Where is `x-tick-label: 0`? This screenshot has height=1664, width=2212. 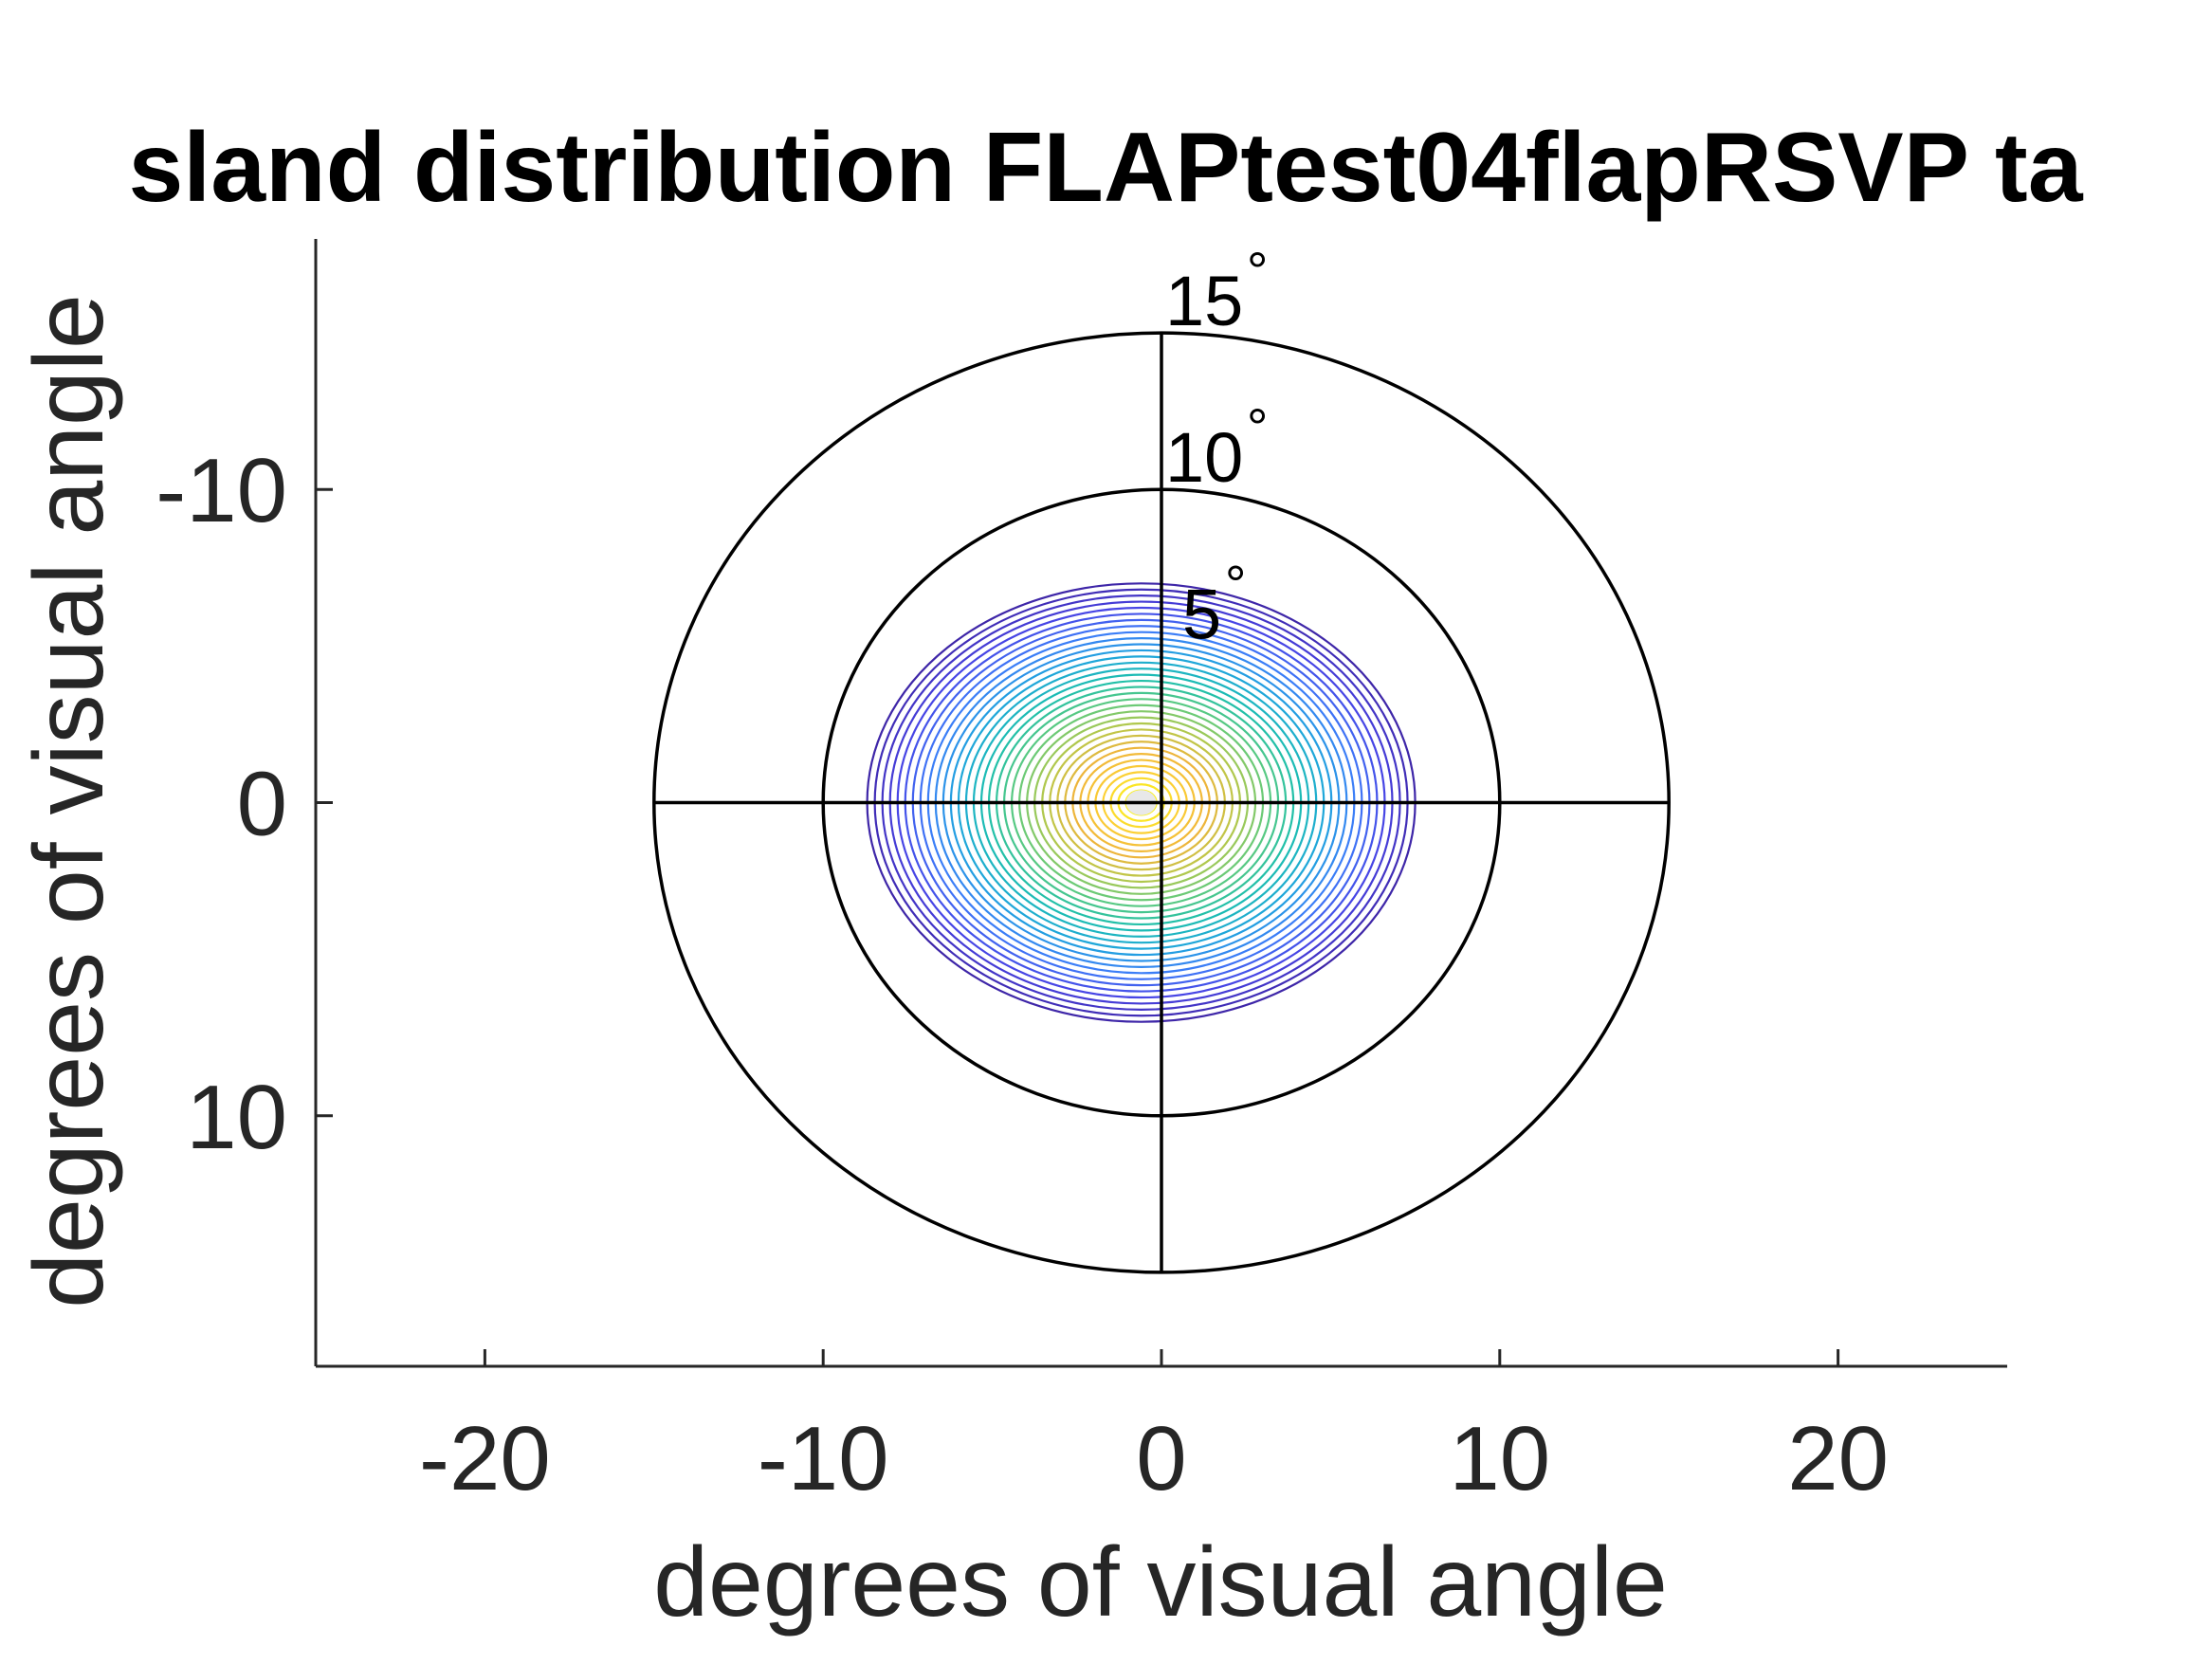
x-tick-label: 0 is located at coordinates (1161, 1458).